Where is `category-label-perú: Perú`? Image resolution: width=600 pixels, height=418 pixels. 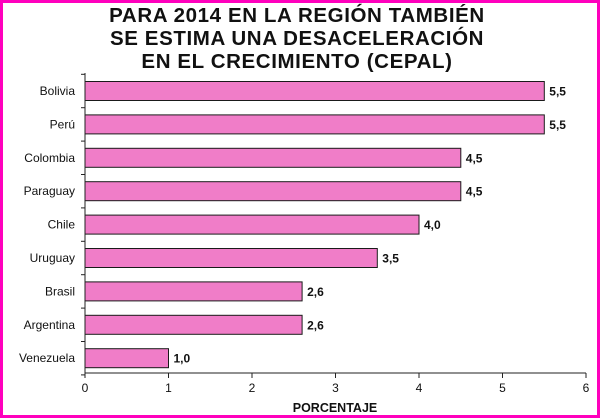 category-label-perú: Perú is located at coordinates (62, 124).